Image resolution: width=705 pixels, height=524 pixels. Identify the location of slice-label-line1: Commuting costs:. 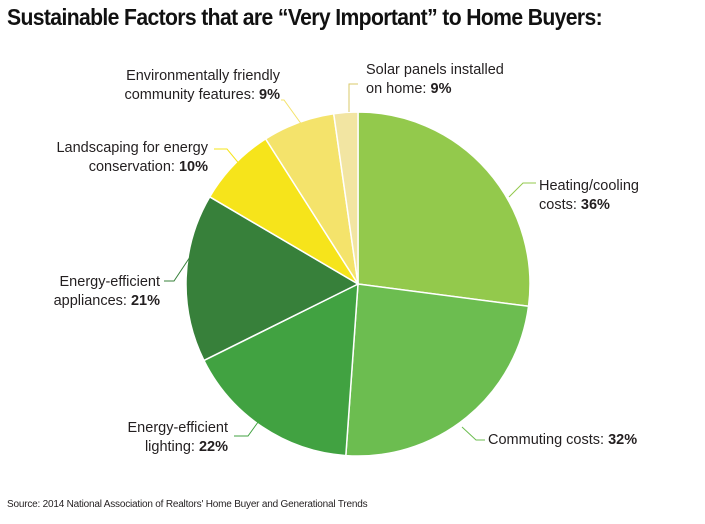
(548, 440).